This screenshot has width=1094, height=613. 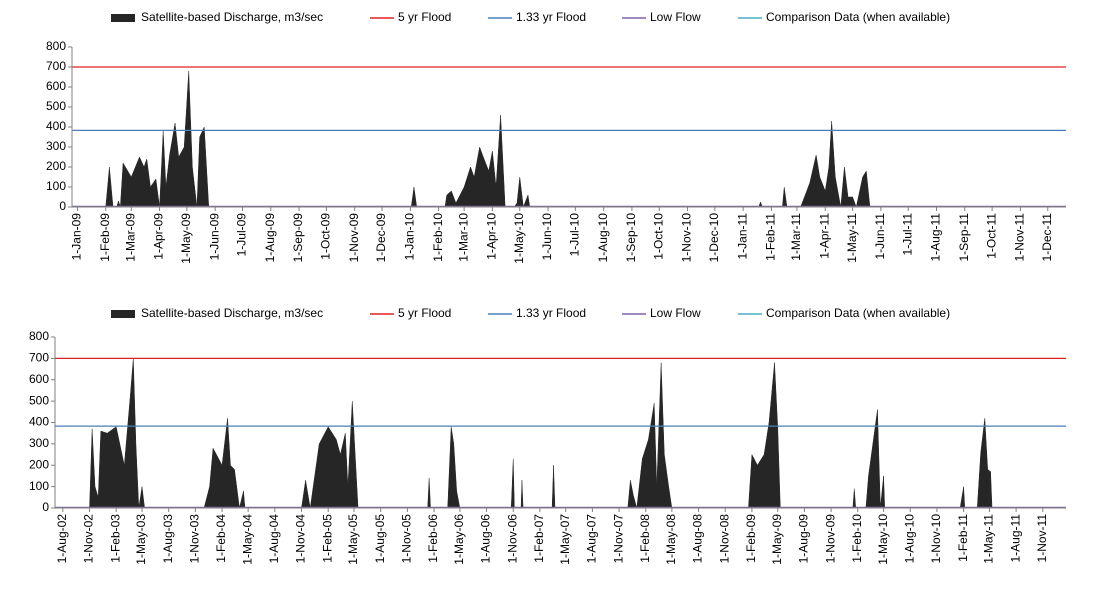 I want to click on x-tick-label: 1-Sep-11, so click(x=964, y=237).